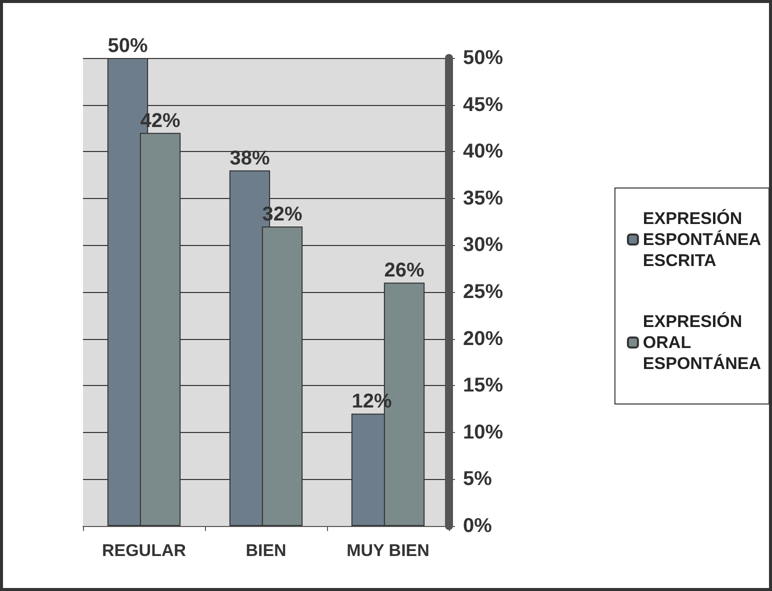  Describe the element at coordinates (483, 105) in the screenshot. I see `y-tick-label: 45%` at that location.